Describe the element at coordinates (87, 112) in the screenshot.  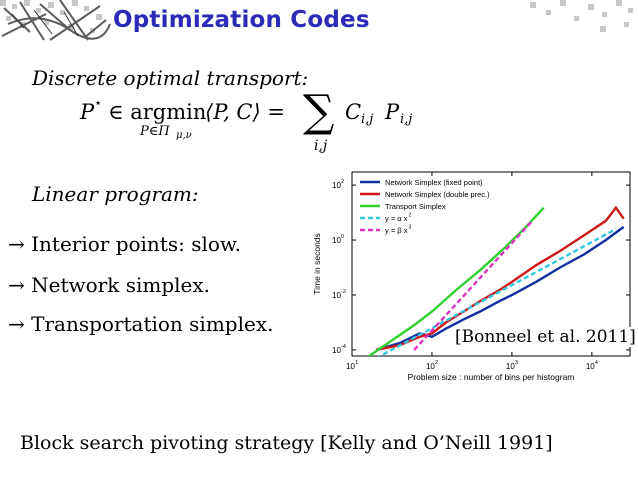
I see `formula-lhs: P` at that location.